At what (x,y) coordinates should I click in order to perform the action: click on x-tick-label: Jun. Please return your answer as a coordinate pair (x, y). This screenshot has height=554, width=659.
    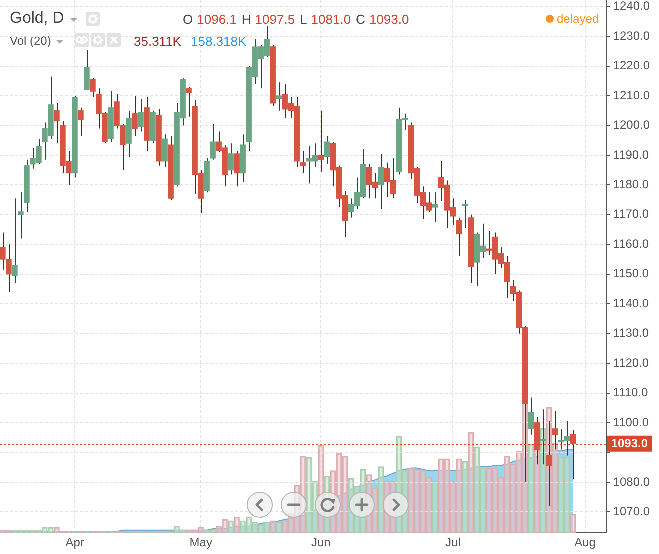
    Looking at the image, I should click on (321, 543).